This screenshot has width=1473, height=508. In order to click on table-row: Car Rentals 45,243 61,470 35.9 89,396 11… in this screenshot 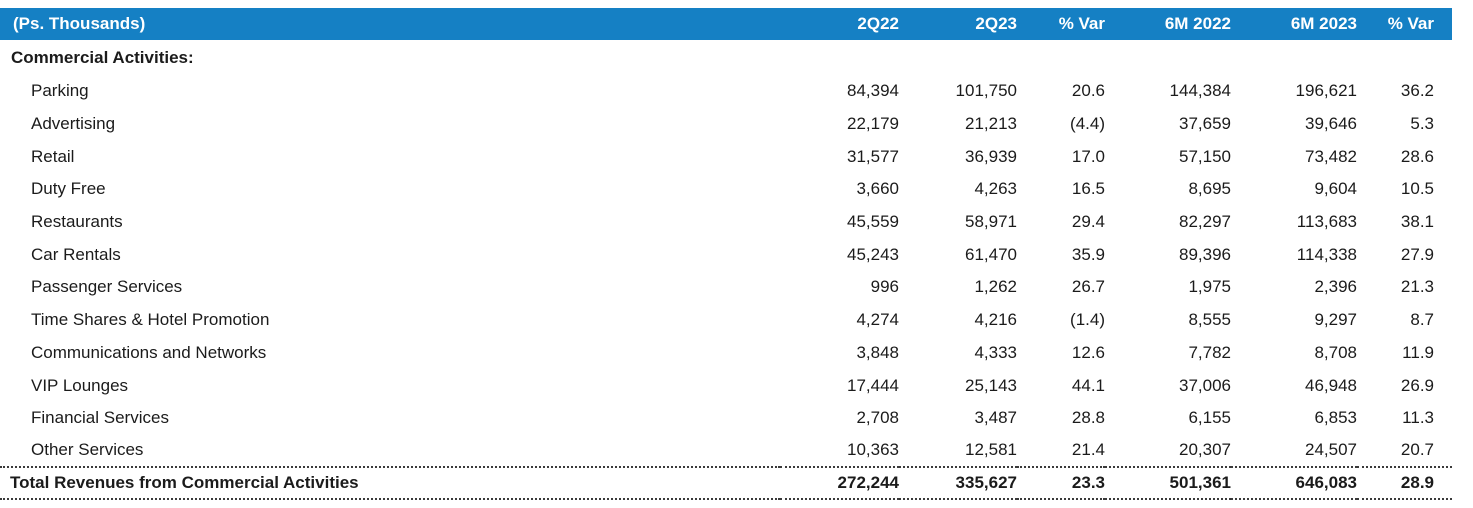, I will do `click(726, 254)`.